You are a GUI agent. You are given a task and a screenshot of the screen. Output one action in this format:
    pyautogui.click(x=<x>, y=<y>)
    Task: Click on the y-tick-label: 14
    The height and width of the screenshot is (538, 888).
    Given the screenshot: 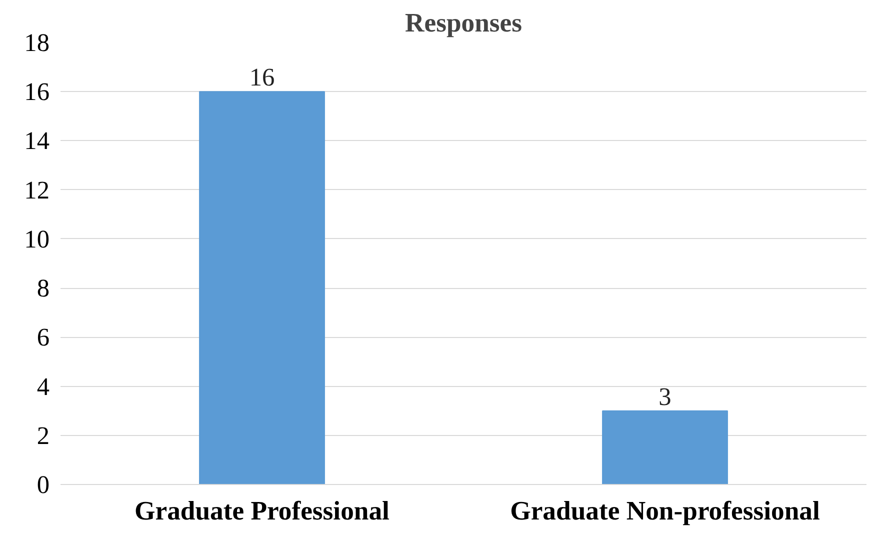 What is the action you would take?
    pyautogui.click(x=37, y=141)
    